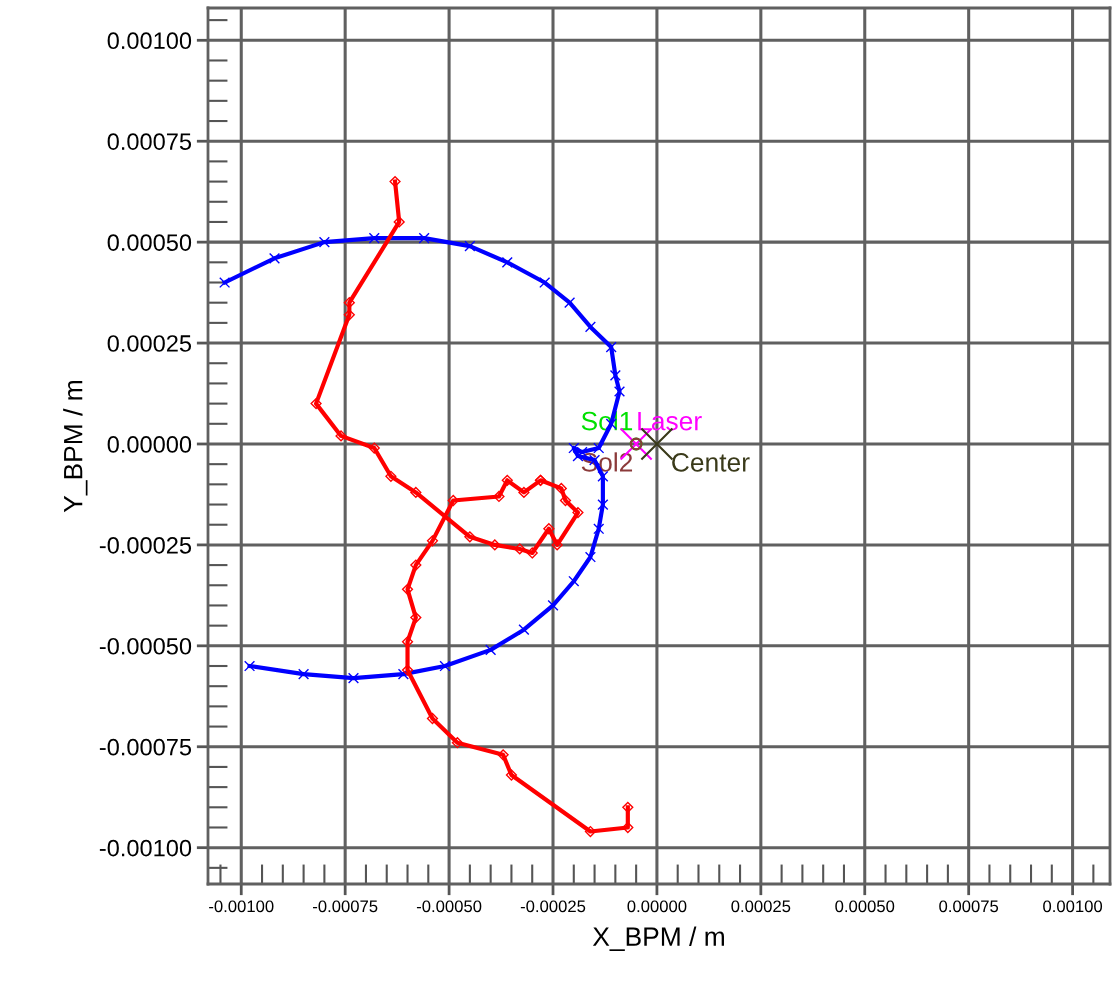 Image resolution: width=1114 pixels, height=983 pixels. What do you see at coordinates (657, 906) in the screenshot?
I see `x-tick-label: 0.00000` at bounding box center [657, 906].